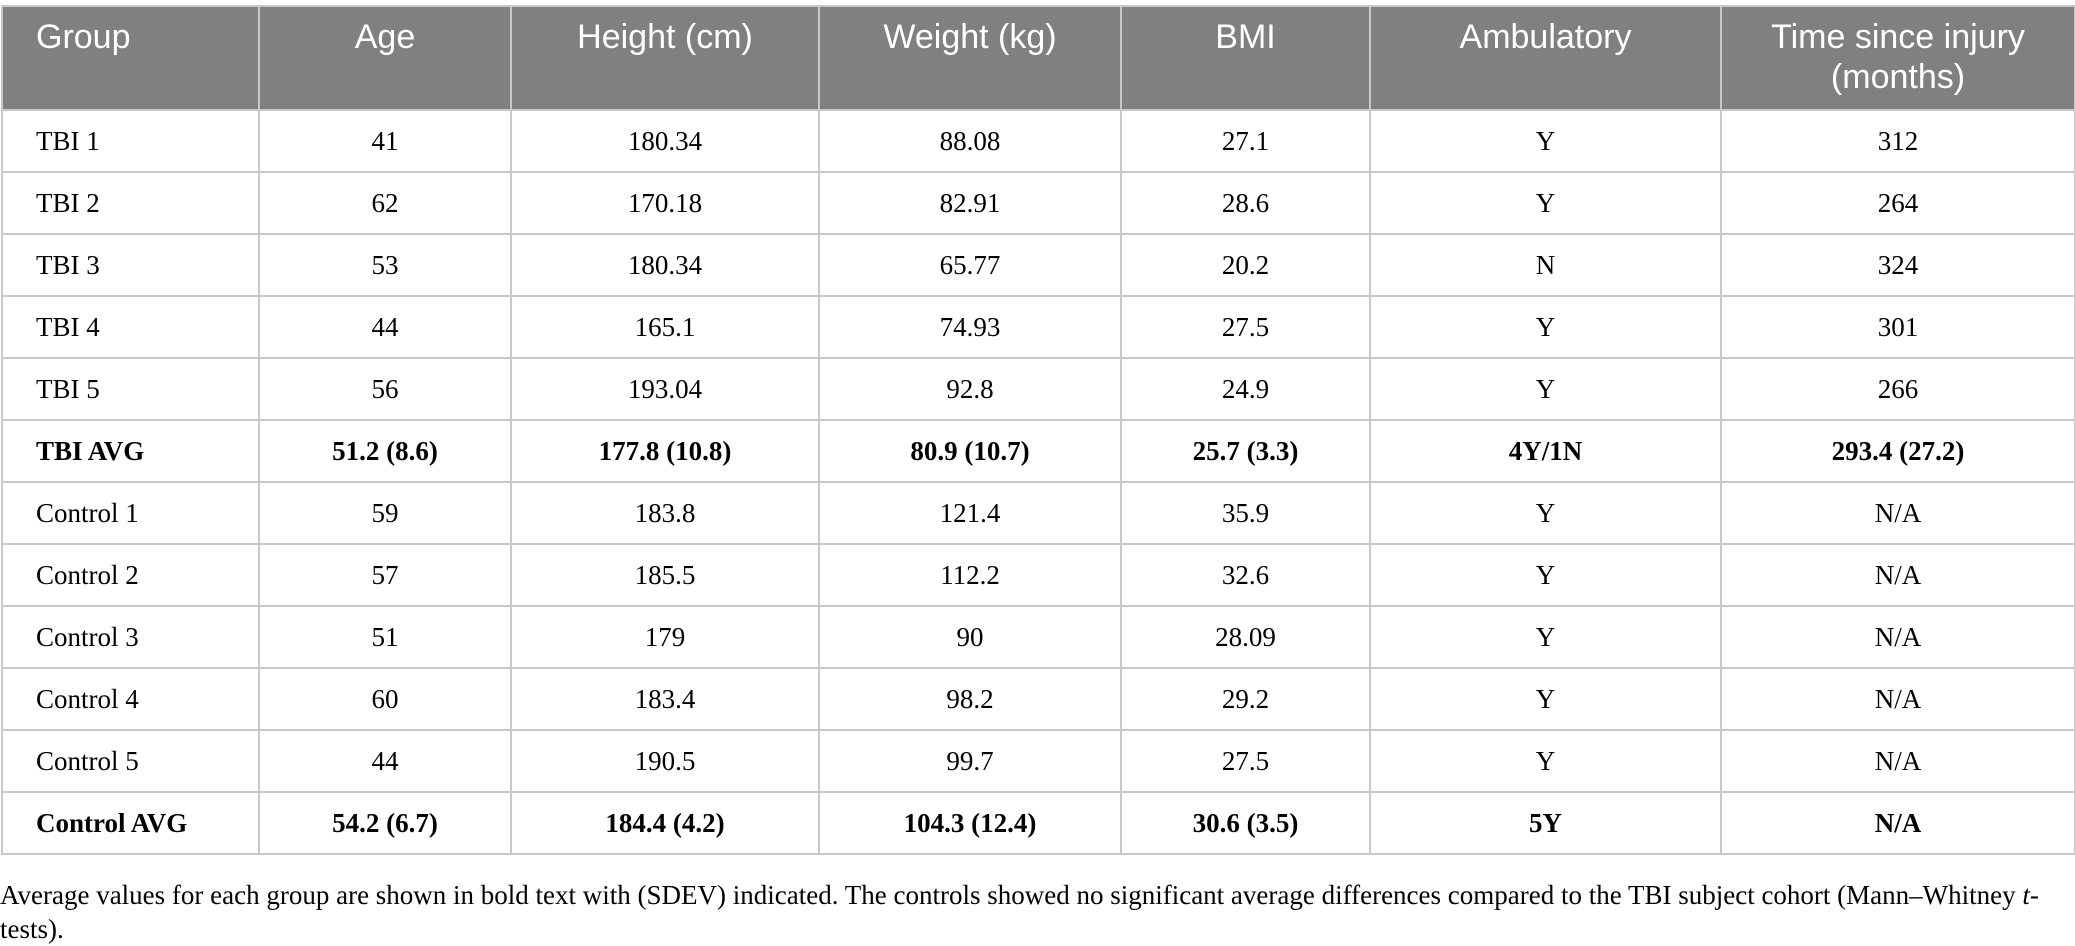  I want to click on header-bmi: BMI, so click(1245, 58).